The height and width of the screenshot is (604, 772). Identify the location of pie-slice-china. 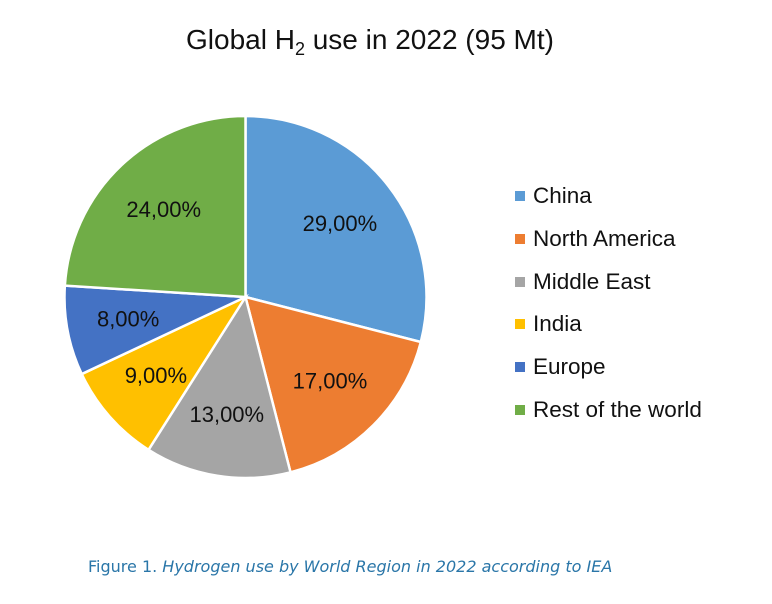
(336, 229).